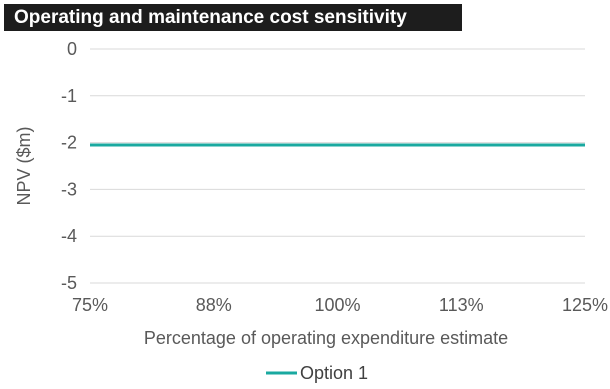 The width and height of the screenshot is (610, 389). I want to click on x-tick-label: 88%, so click(214, 305).